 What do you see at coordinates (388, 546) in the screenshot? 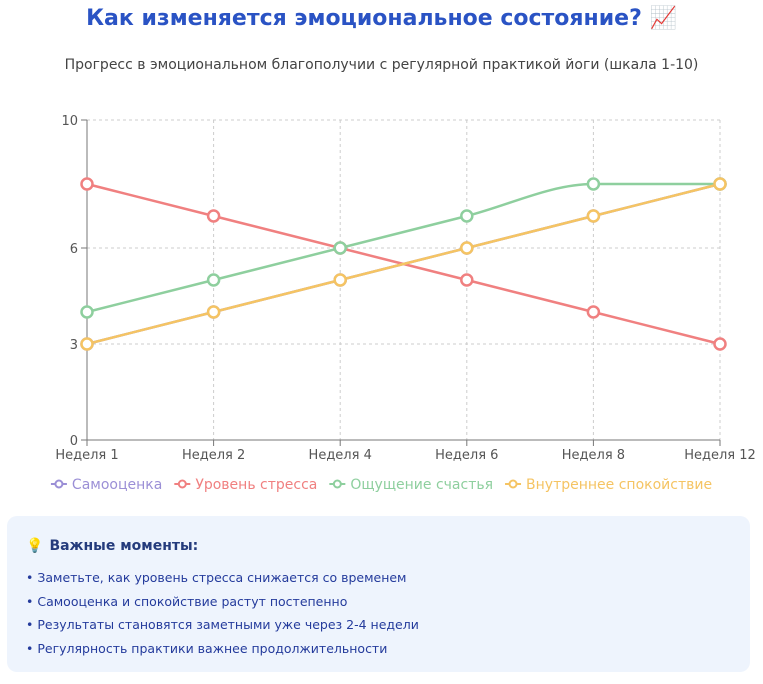
I see `notes-heading: 💡 Важные моменты:` at bounding box center [388, 546].